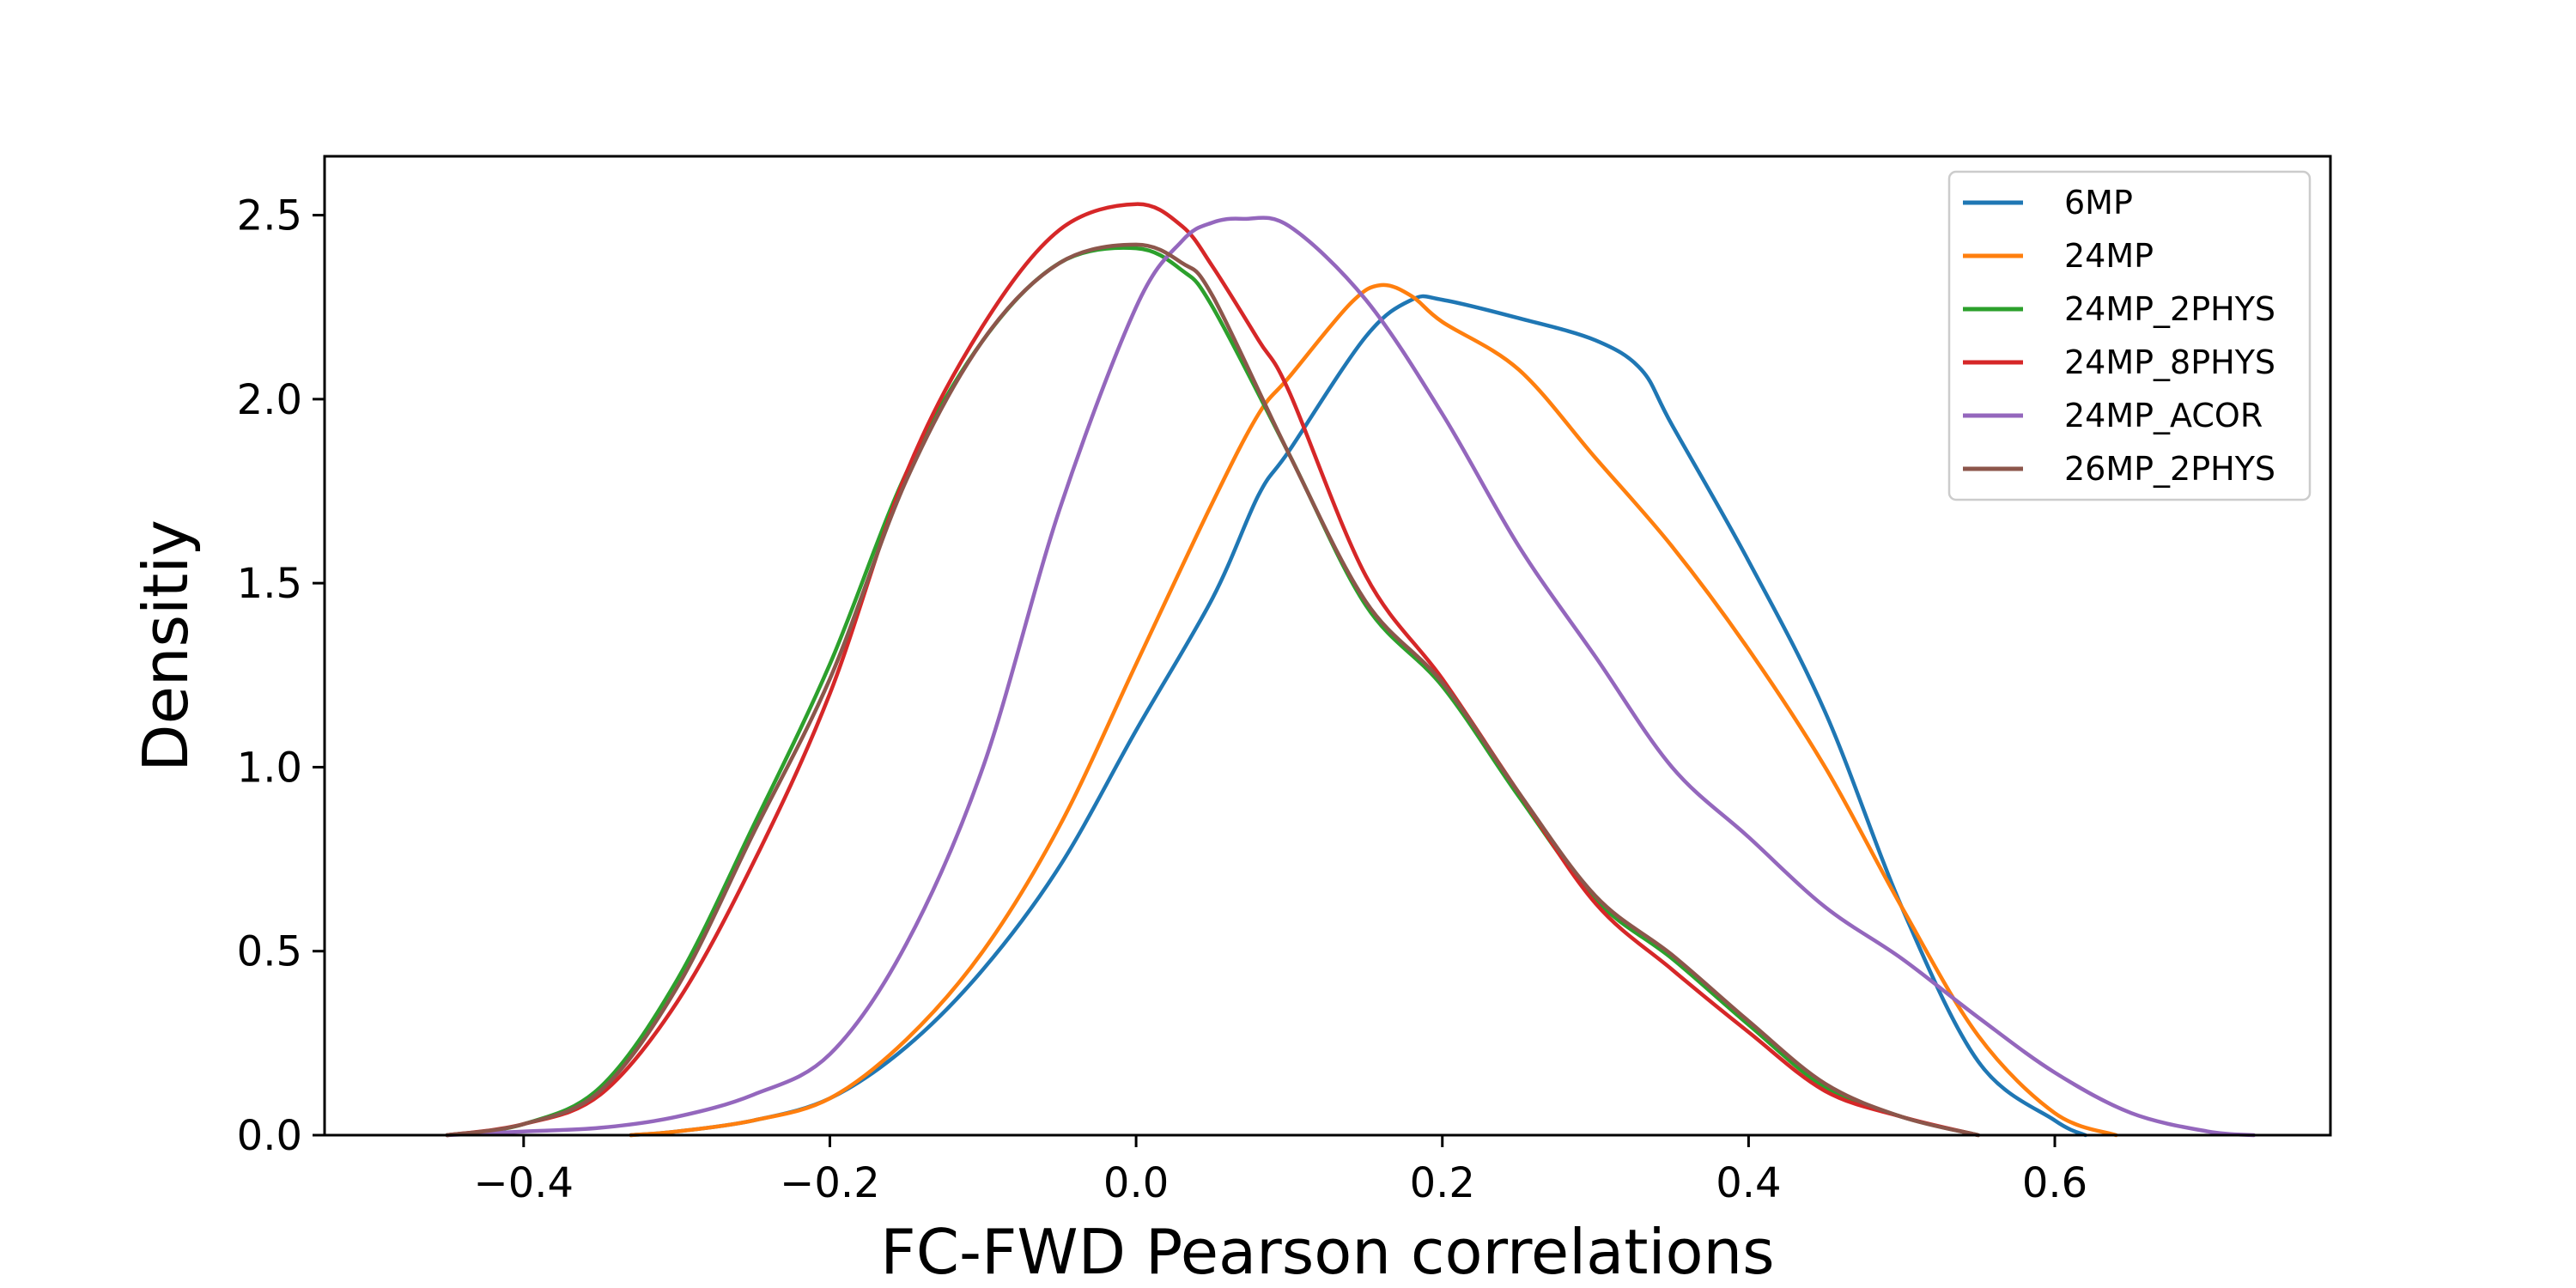 This screenshot has height=1288, width=2576. What do you see at coordinates (1327, 1252) in the screenshot?
I see `x-axis-label: FC-FWD Pearson correlations` at bounding box center [1327, 1252].